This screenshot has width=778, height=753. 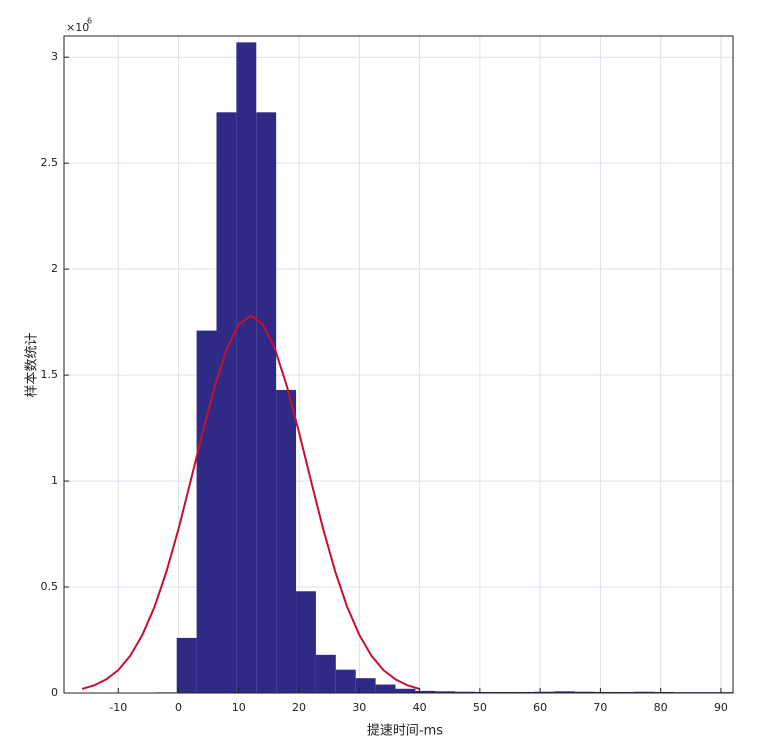 I want to click on x-tick-label: 0, so click(x=178, y=707).